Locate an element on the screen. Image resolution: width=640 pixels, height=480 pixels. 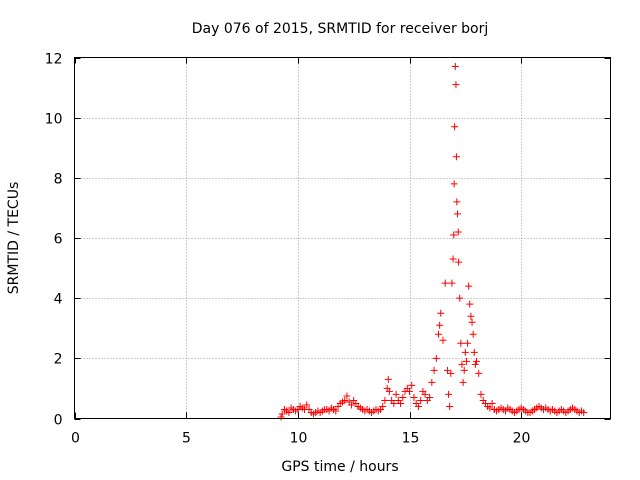
y-tick-label: 6 is located at coordinates (58, 240).